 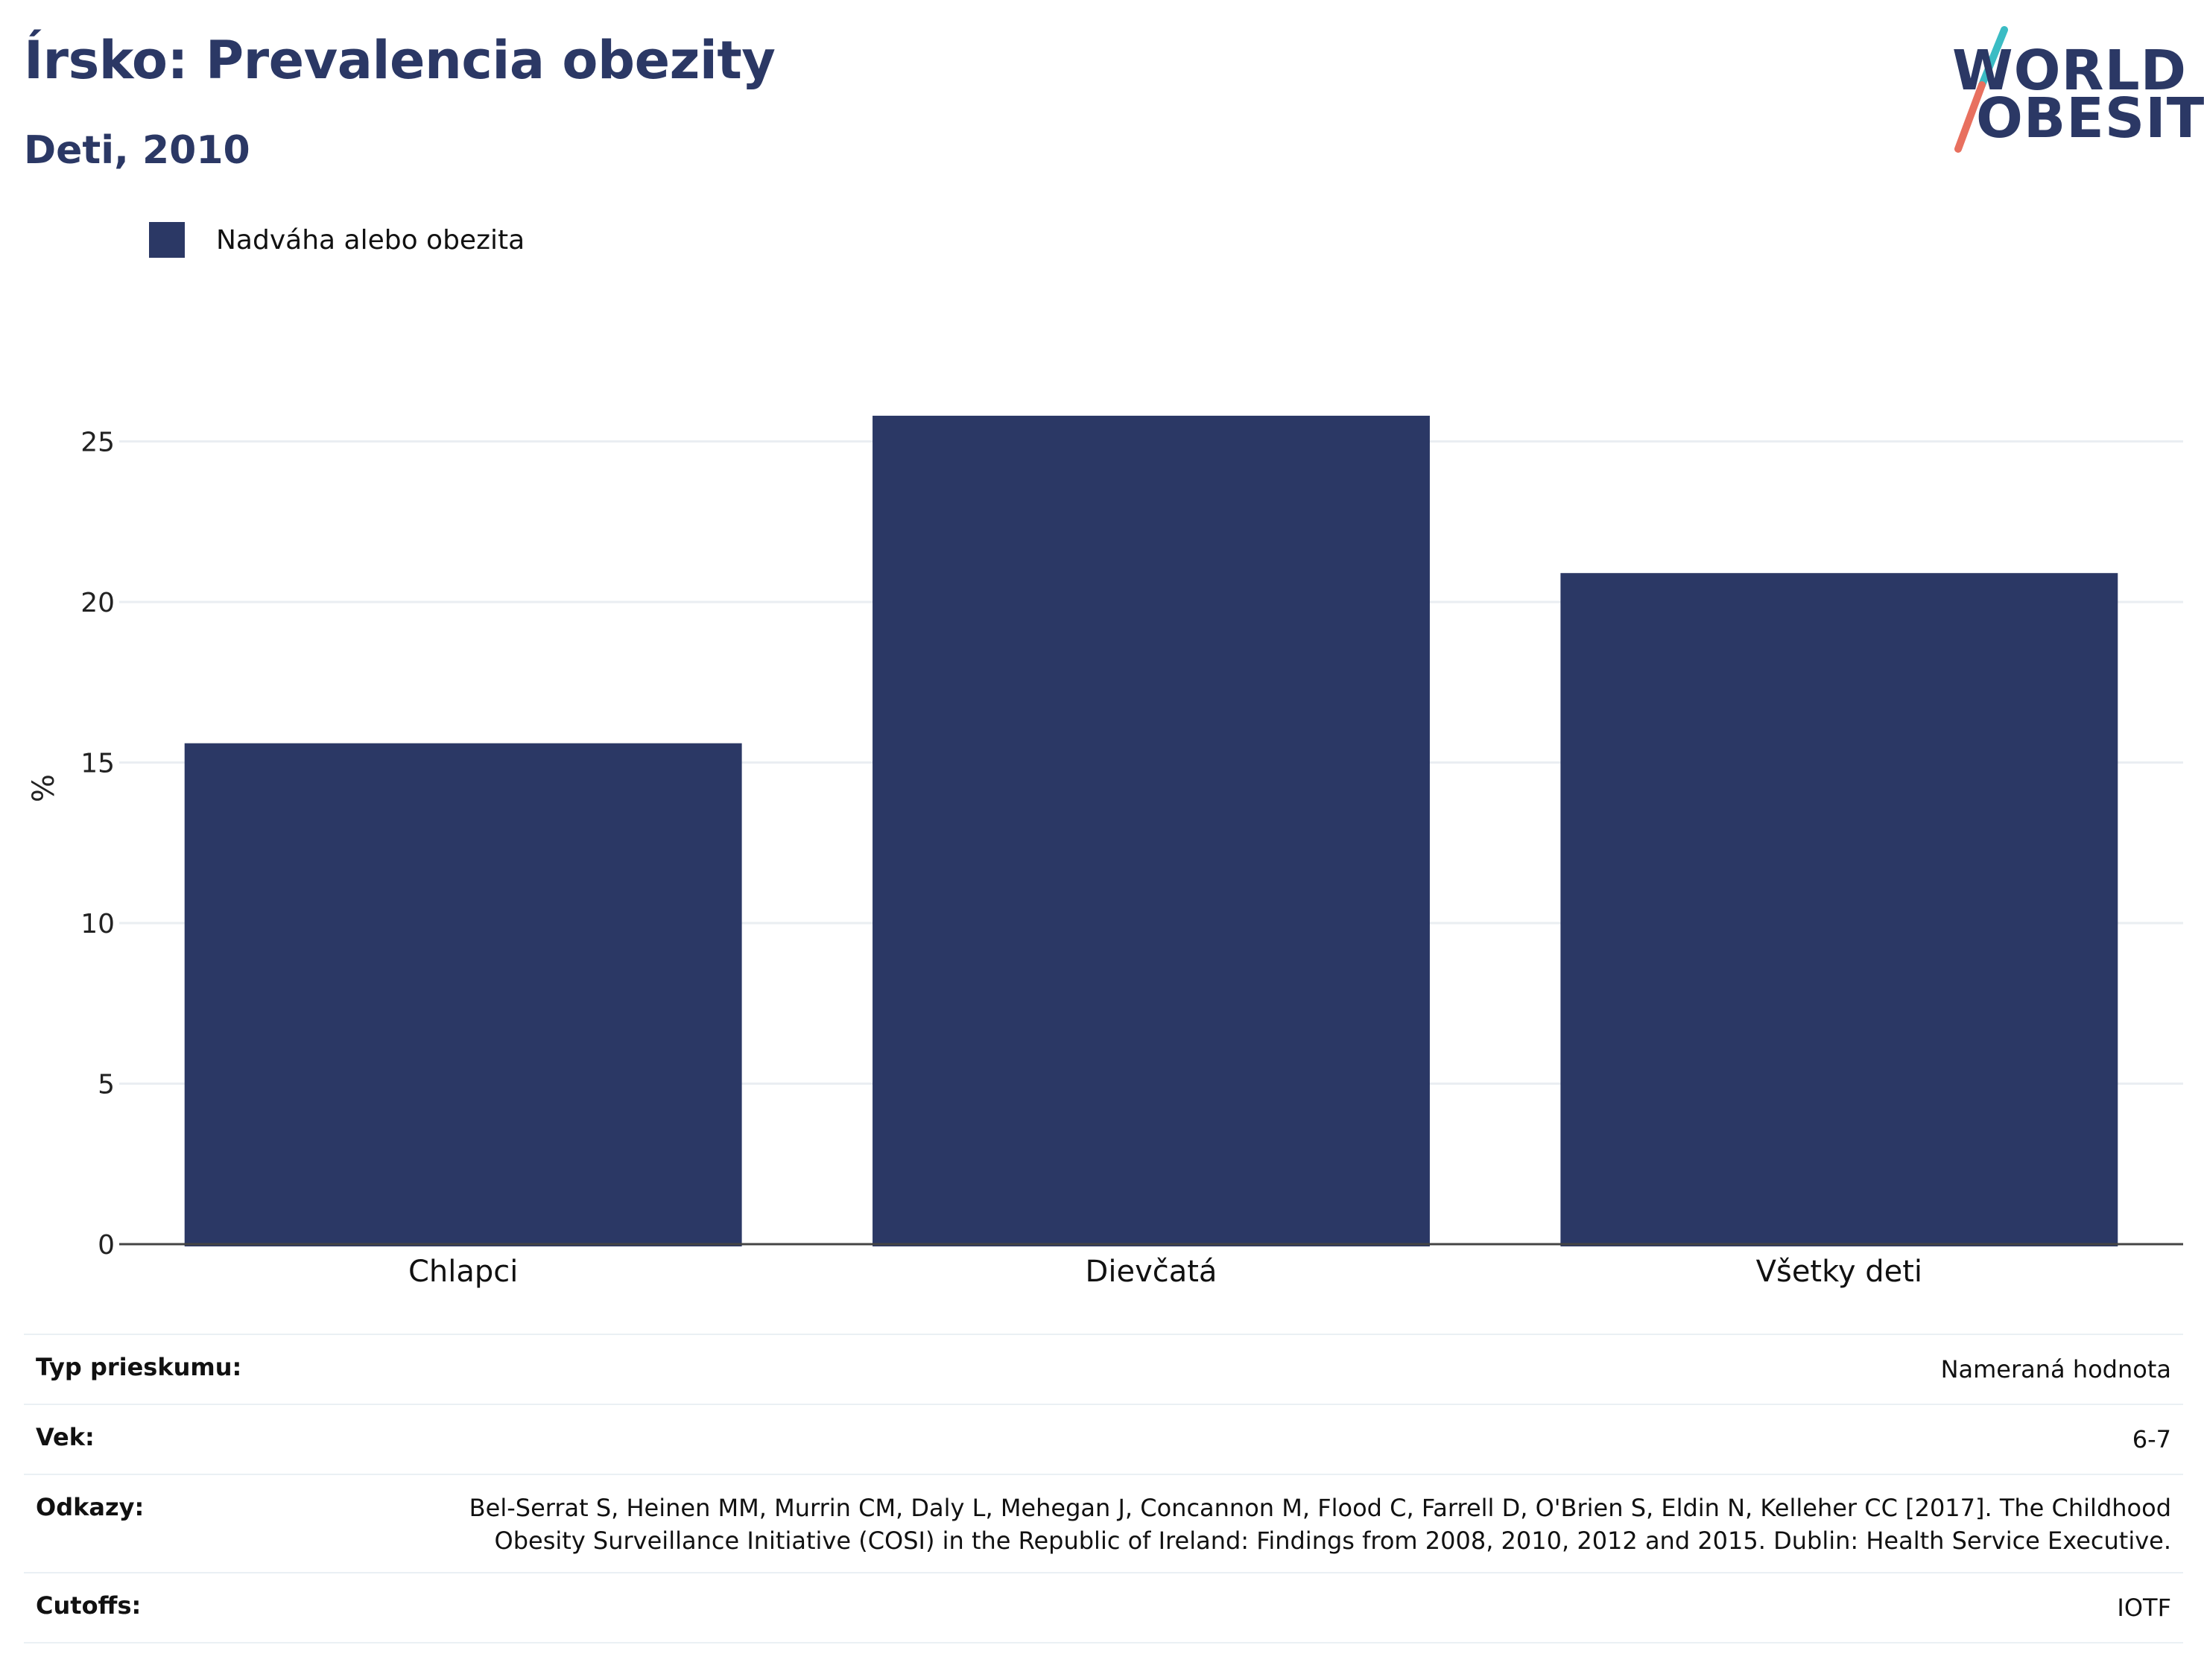 What do you see at coordinates (1839, 1272) in the screenshot?
I see `x-tick-label: Všetky deti` at bounding box center [1839, 1272].